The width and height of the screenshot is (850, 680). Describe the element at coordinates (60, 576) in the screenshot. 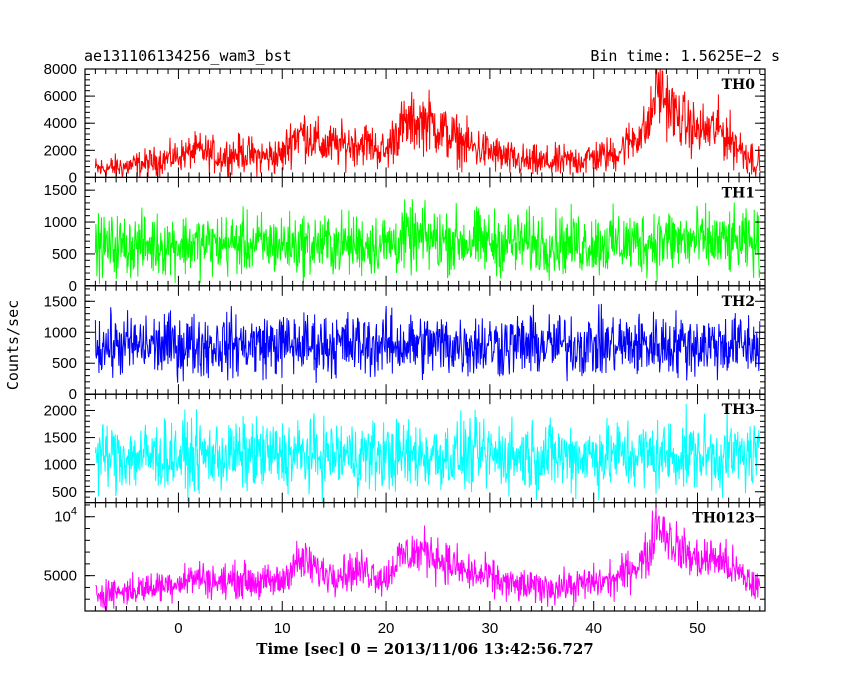

I see `y-tick-label: 5000` at that location.